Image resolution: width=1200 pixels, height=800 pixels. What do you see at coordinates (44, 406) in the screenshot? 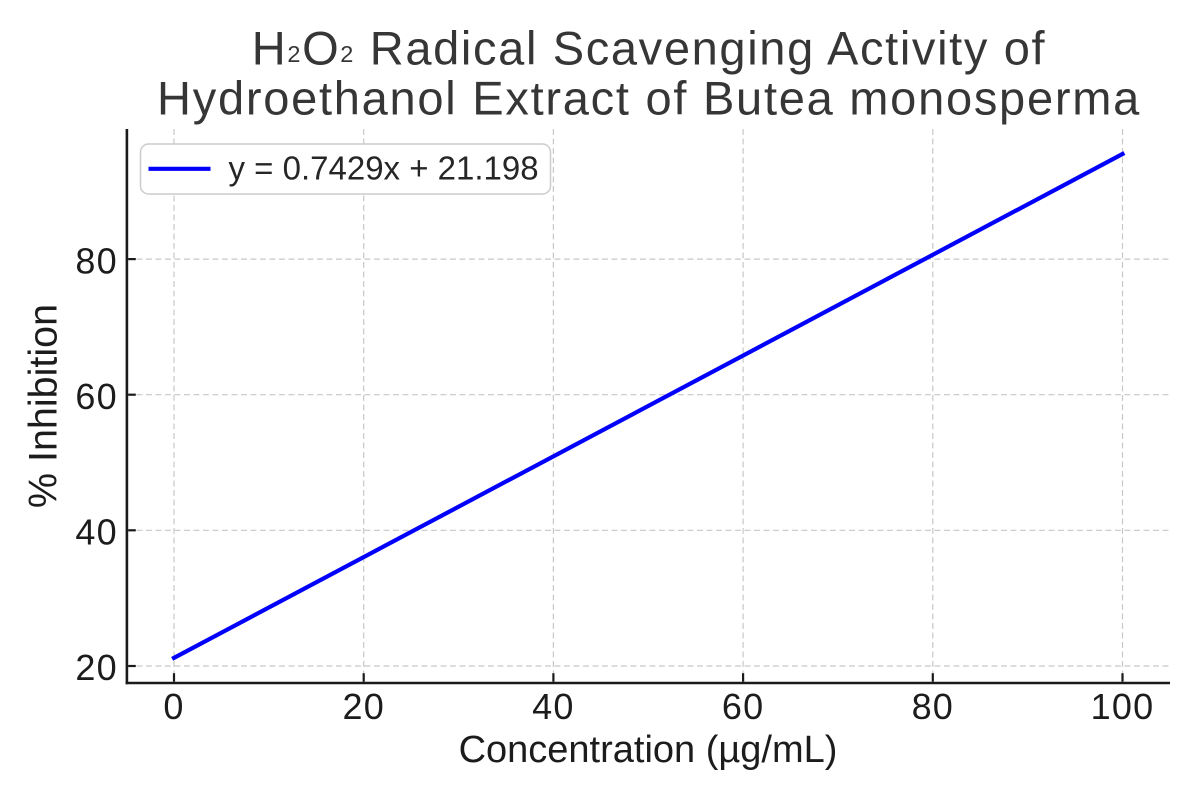
I see `svg-text: % Inhibition` at bounding box center [44, 406].